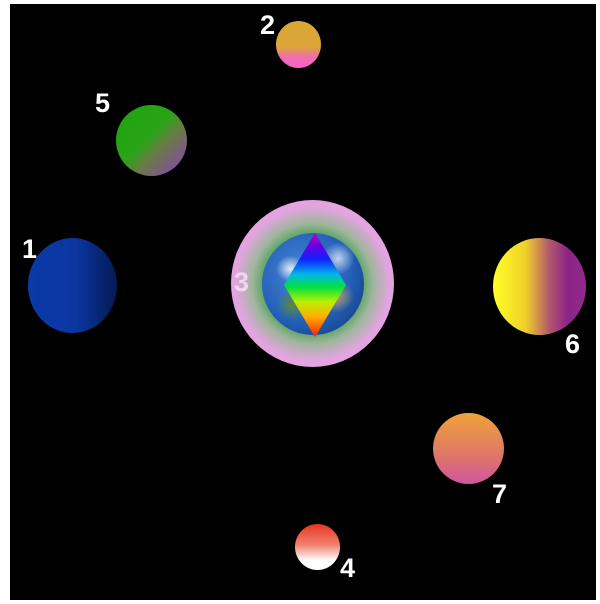 Image resolution: width=600 pixels, height=604 pixels. Describe the element at coordinates (268, 25) in the screenshot. I see `planet-2-label: 2` at that location.